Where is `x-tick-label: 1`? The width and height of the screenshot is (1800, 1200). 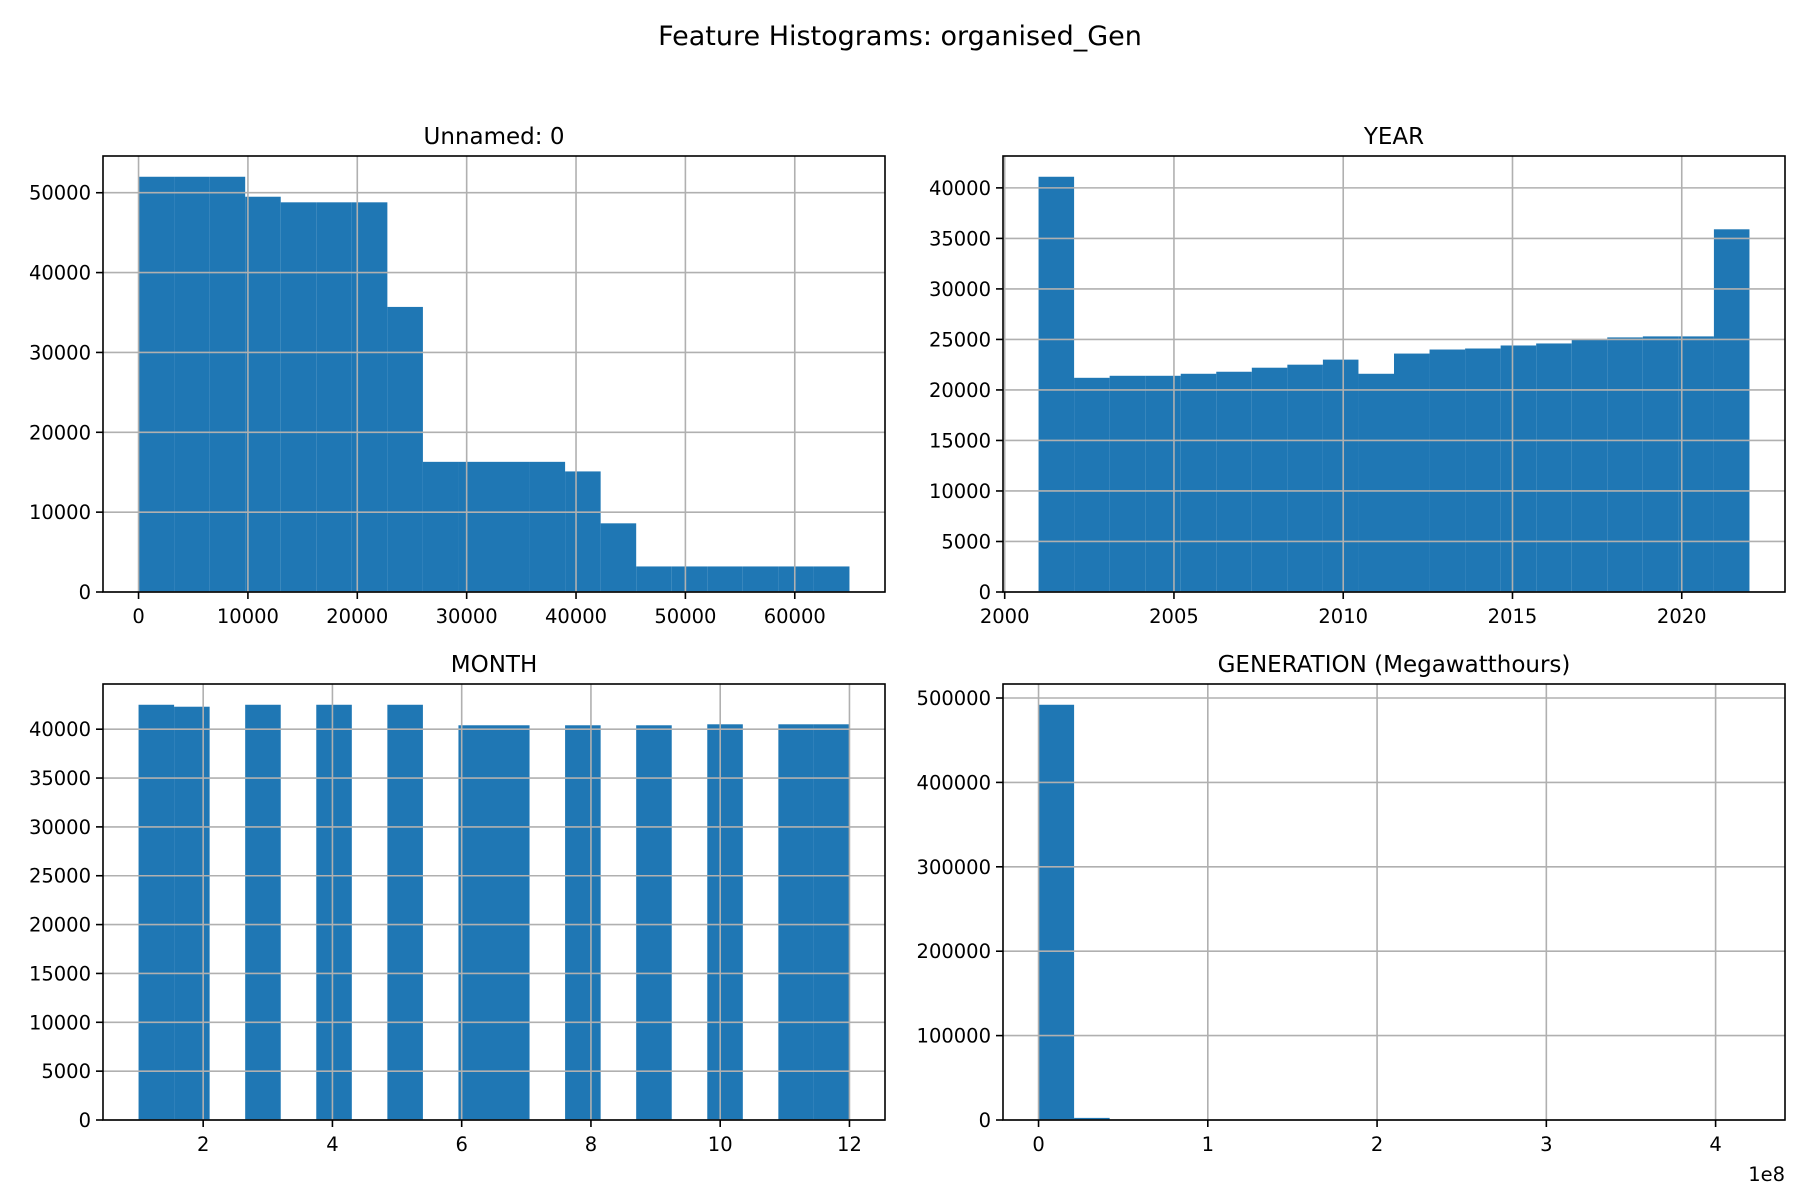
x-tick-label: 1 is located at coordinates (1208, 1144).